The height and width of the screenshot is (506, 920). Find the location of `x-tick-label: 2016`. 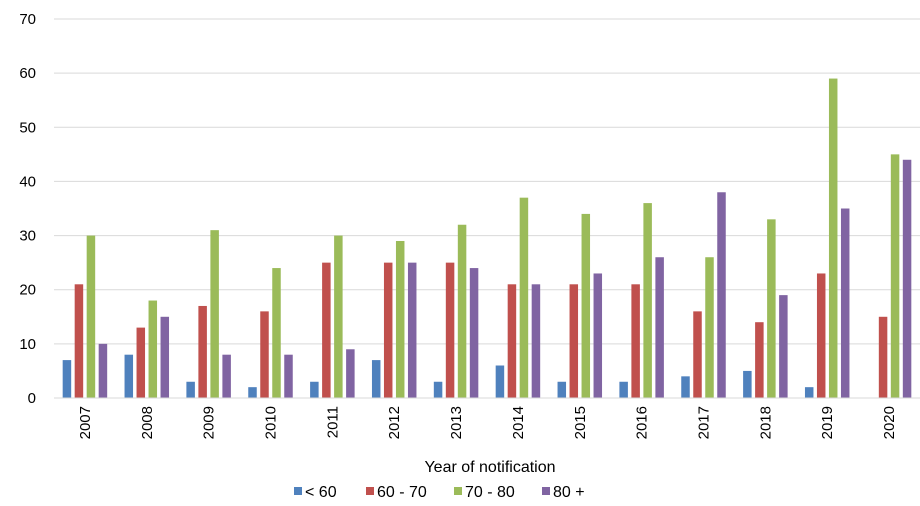

x-tick-label: 2016 is located at coordinates (642, 422).